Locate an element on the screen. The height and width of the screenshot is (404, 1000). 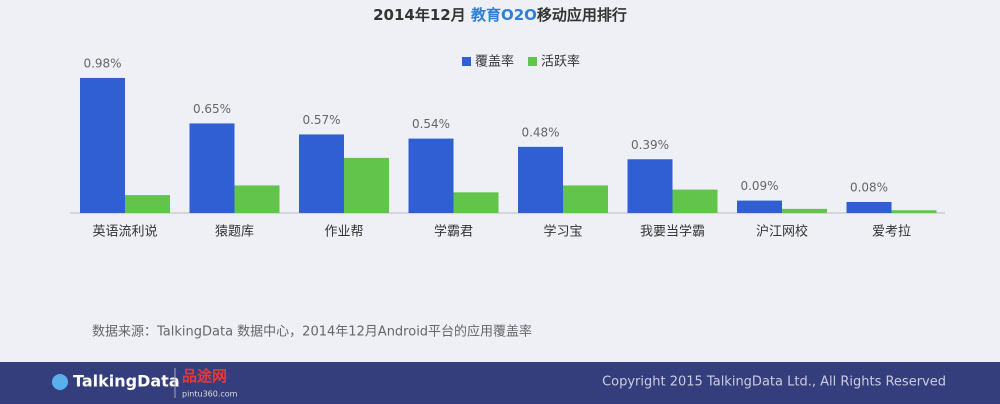
legend-label: 覆盖率 is located at coordinates (494, 62).